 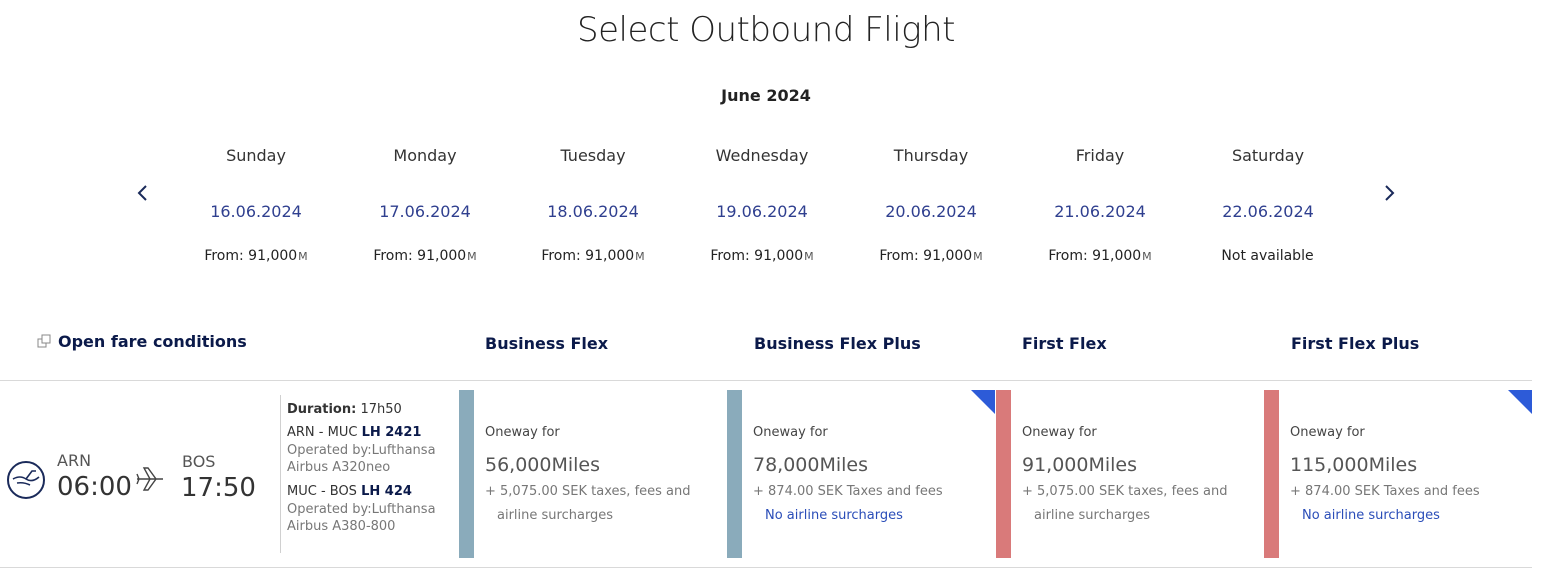 What do you see at coordinates (354, 432) in the screenshot?
I see `leg-route: ARN - MUC LH 2421` at bounding box center [354, 432].